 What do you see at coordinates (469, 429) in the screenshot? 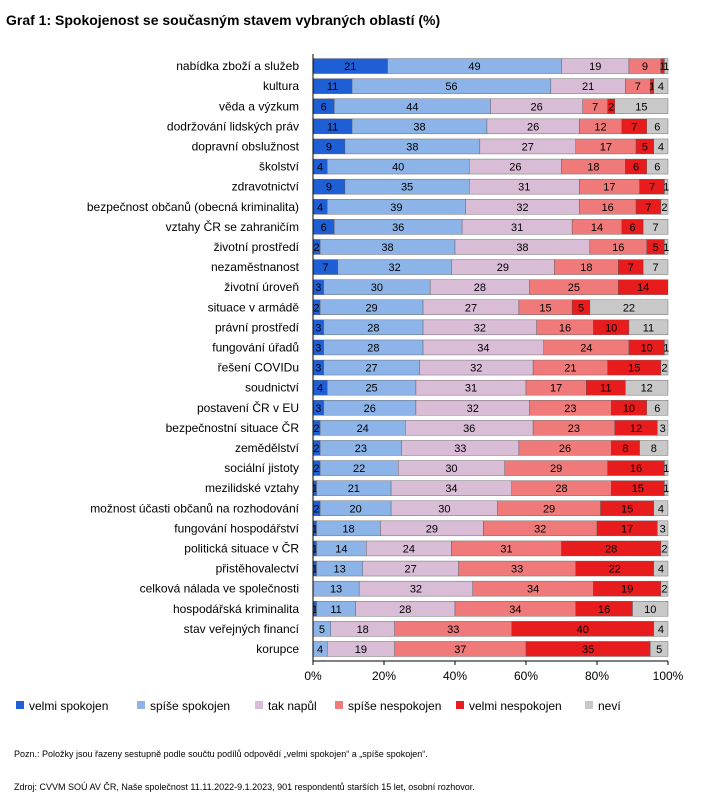
I see `data-label: 36` at bounding box center [469, 429].